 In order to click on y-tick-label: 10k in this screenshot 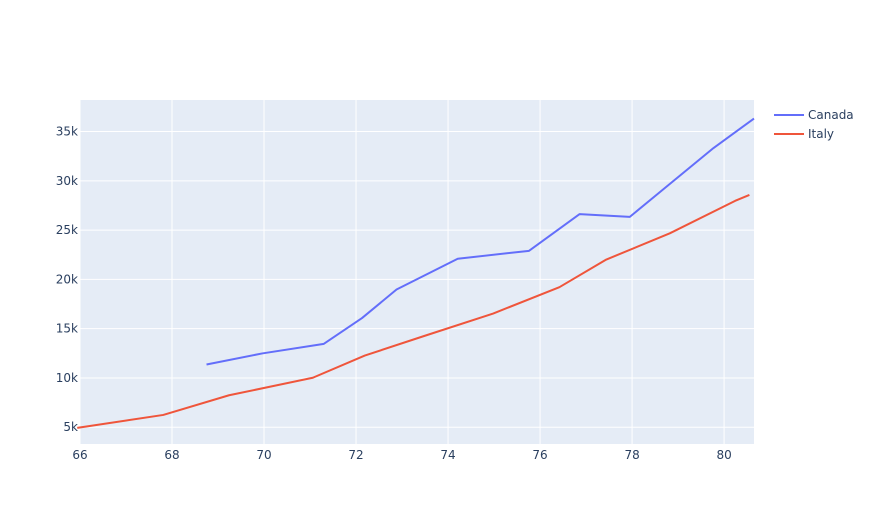, I will do `click(67, 378)`.